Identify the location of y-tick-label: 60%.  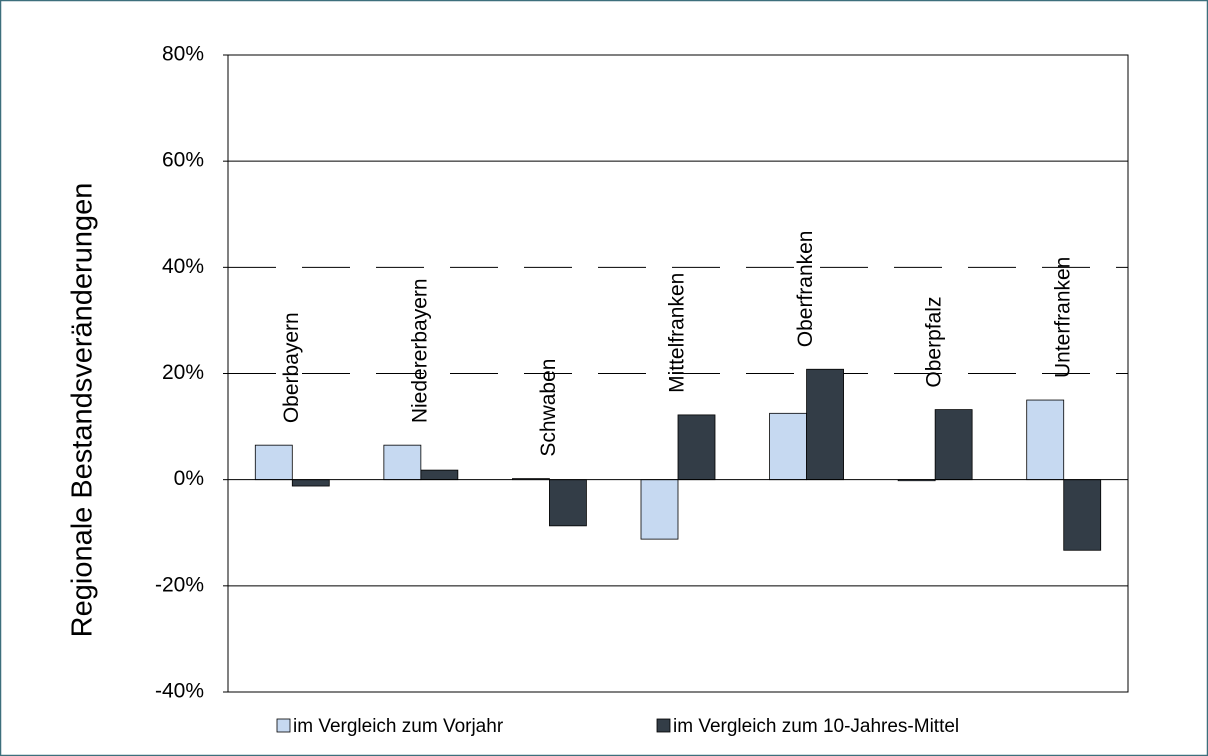
(183, 160).